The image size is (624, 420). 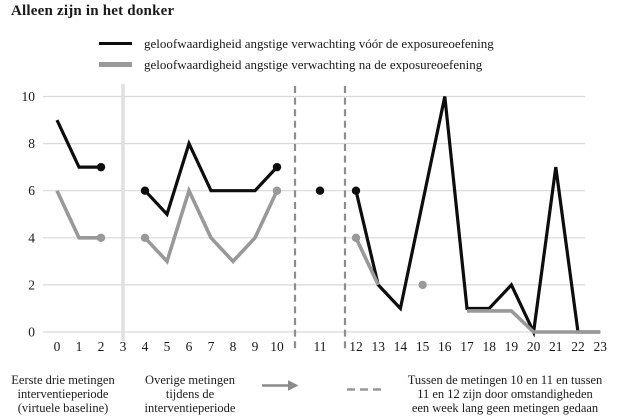 I want to click on svg-text: 16, so click(x=445, y=346).